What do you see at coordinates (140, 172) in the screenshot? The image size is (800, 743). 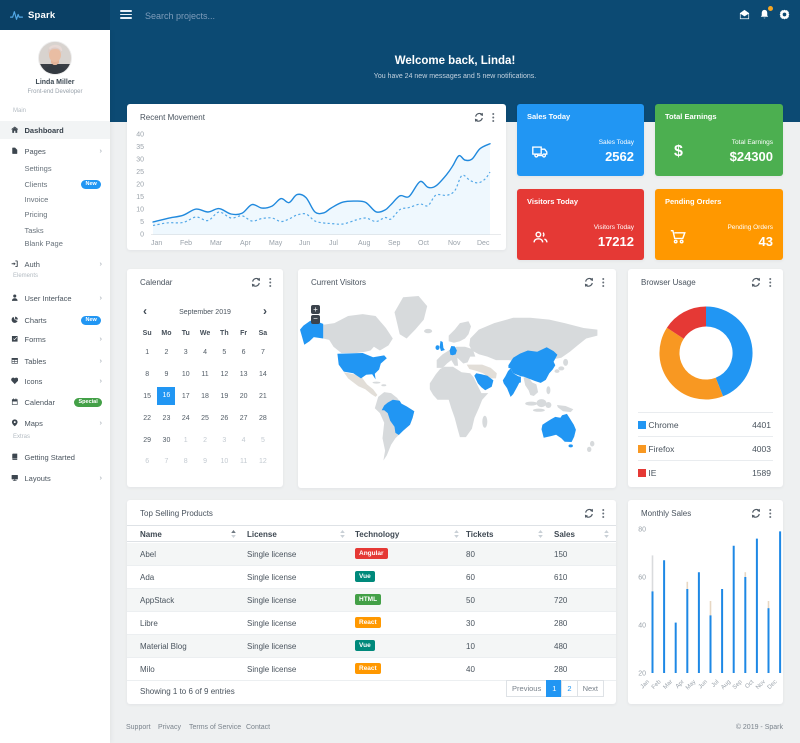 I see `svg-text: 25` at bounding box center [140, 172].